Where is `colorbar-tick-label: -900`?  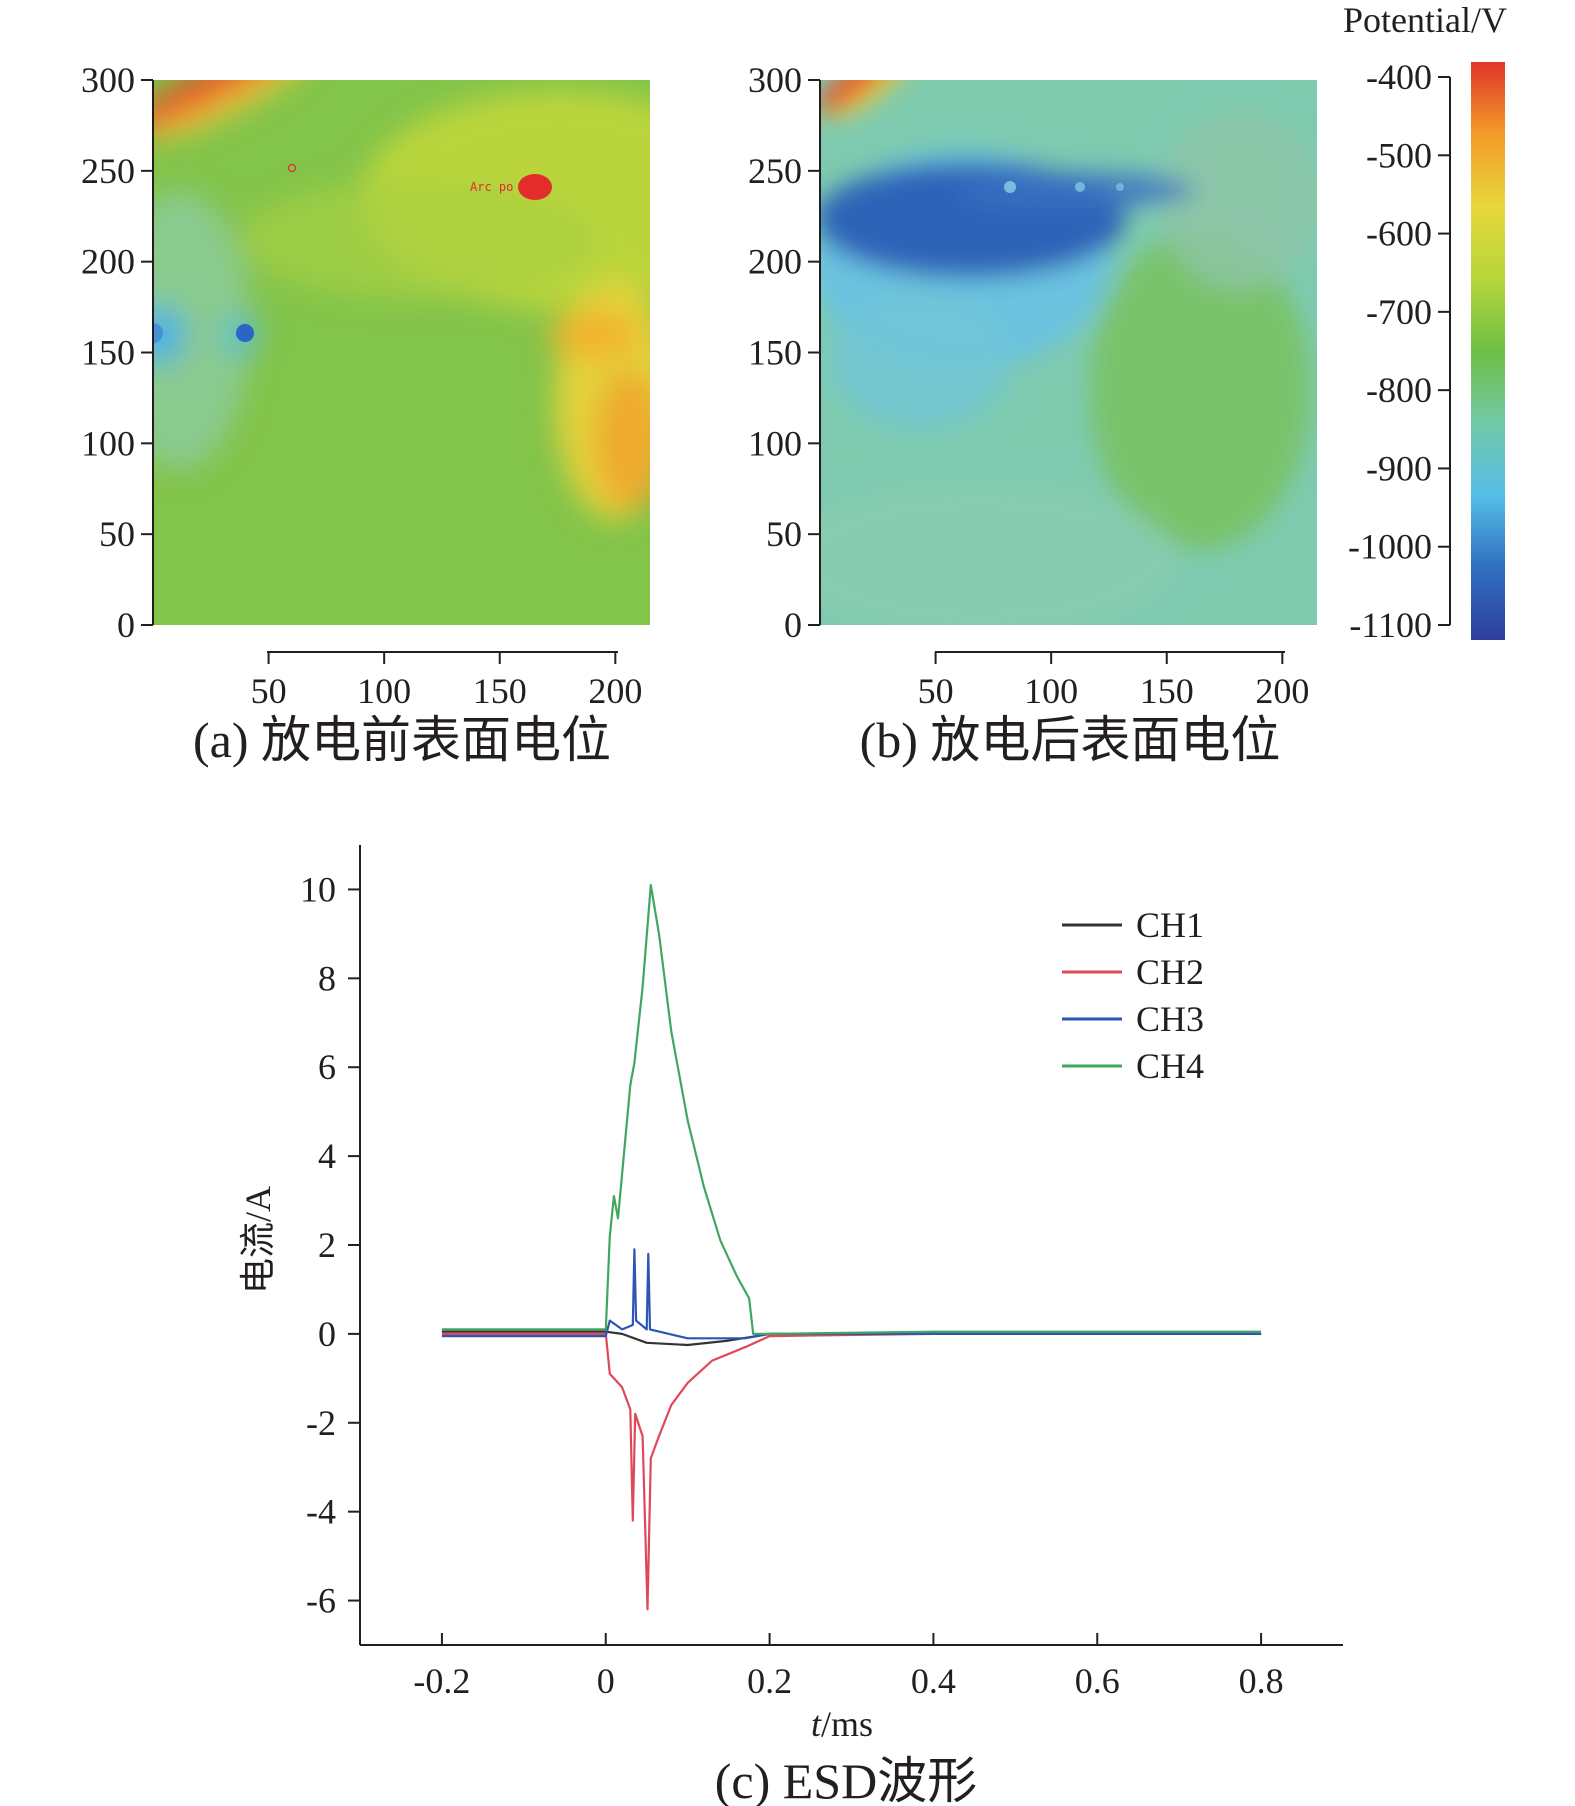
colorbar-tick-label: -900 is located at coordinates (1399, 468).